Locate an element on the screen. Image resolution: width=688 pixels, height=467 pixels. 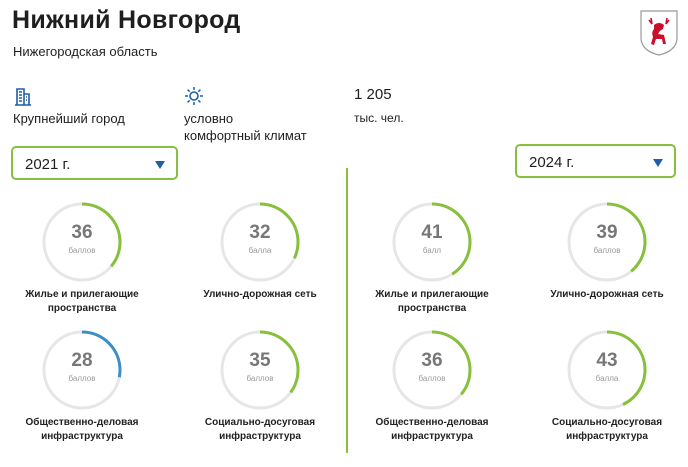
score-gauge: 32 балла is located at coordinates (260, 242).